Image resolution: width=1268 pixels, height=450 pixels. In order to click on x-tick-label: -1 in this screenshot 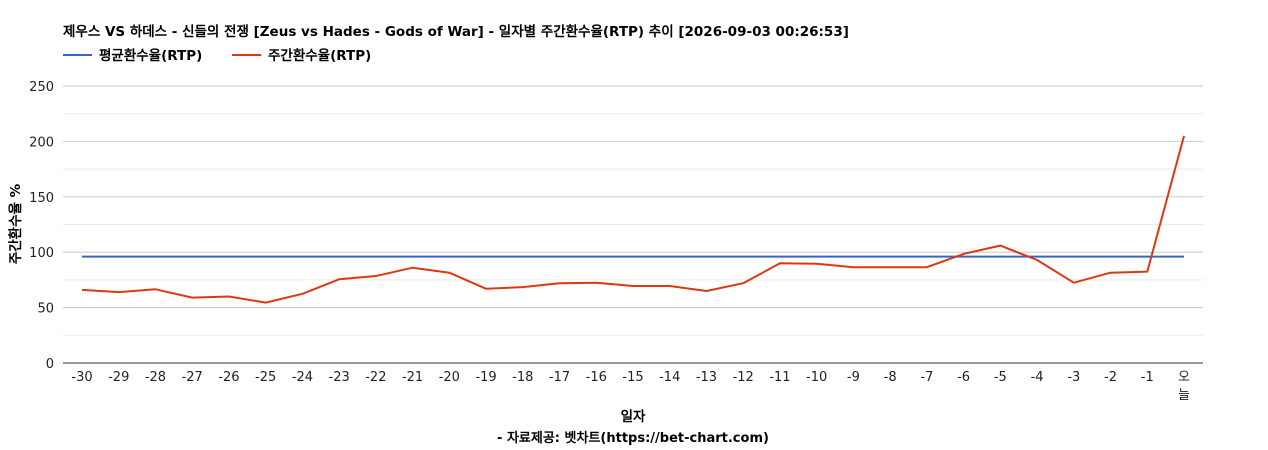, I will do `click(1147, 377)`.